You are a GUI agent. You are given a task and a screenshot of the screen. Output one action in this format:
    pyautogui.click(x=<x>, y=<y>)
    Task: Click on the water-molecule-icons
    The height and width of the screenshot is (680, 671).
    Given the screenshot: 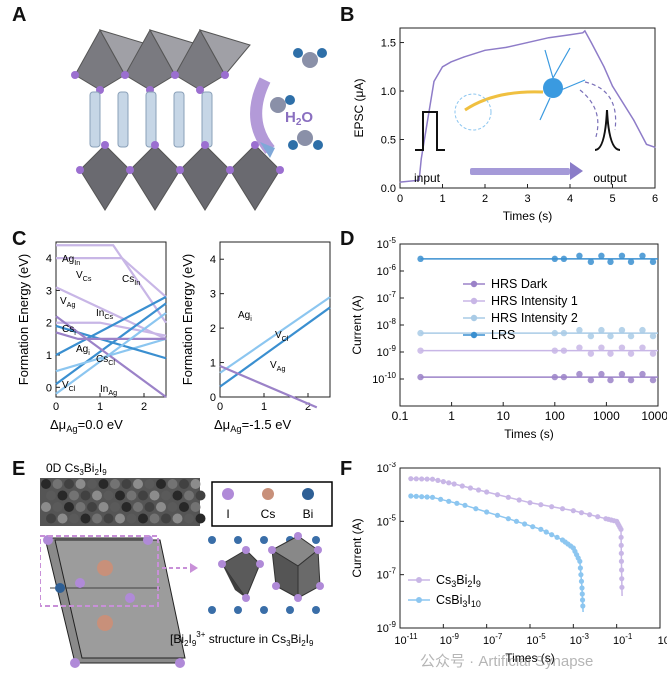 What is the action you would take?
    pyautogui.click(x=298, y=99)
    